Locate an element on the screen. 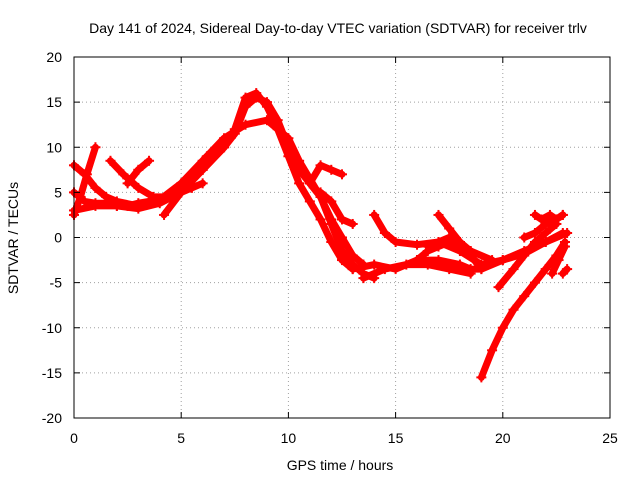 The height and width of the screenshot is (480, 640). x-tick-label: 25 is located at coordinates (610, 438).